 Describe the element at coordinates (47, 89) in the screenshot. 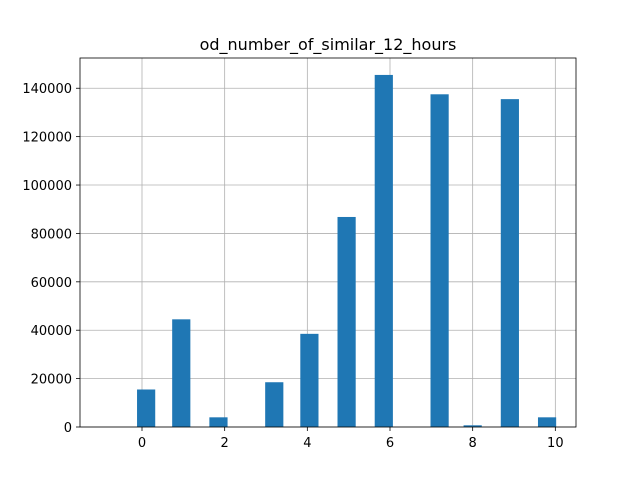

I see `y-tick-label: 140000` at that location.